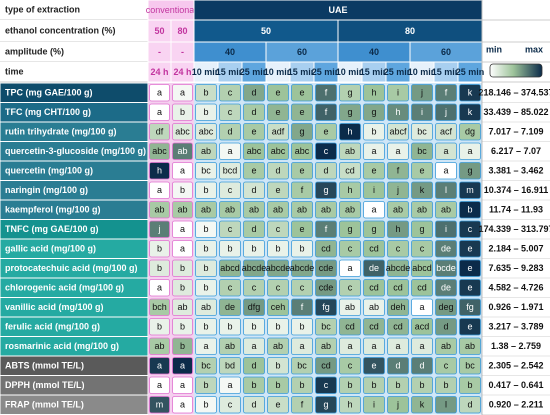 The image size is (550, 415). I want to click on legend-min: min, so click(494, 49).